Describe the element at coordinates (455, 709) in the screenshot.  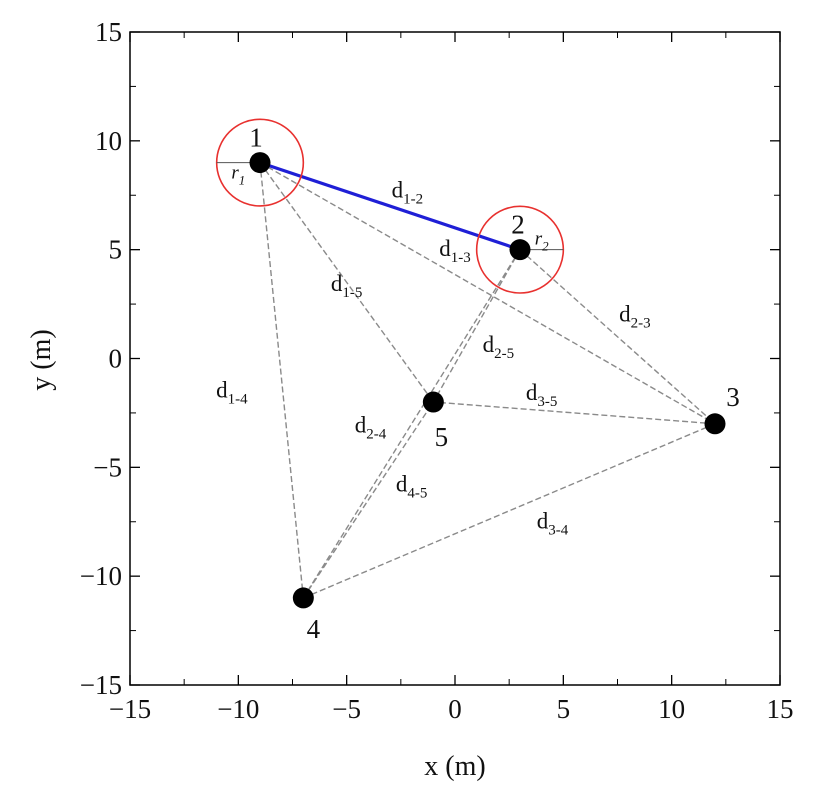
I see `x-tick-label: 0` at that location.